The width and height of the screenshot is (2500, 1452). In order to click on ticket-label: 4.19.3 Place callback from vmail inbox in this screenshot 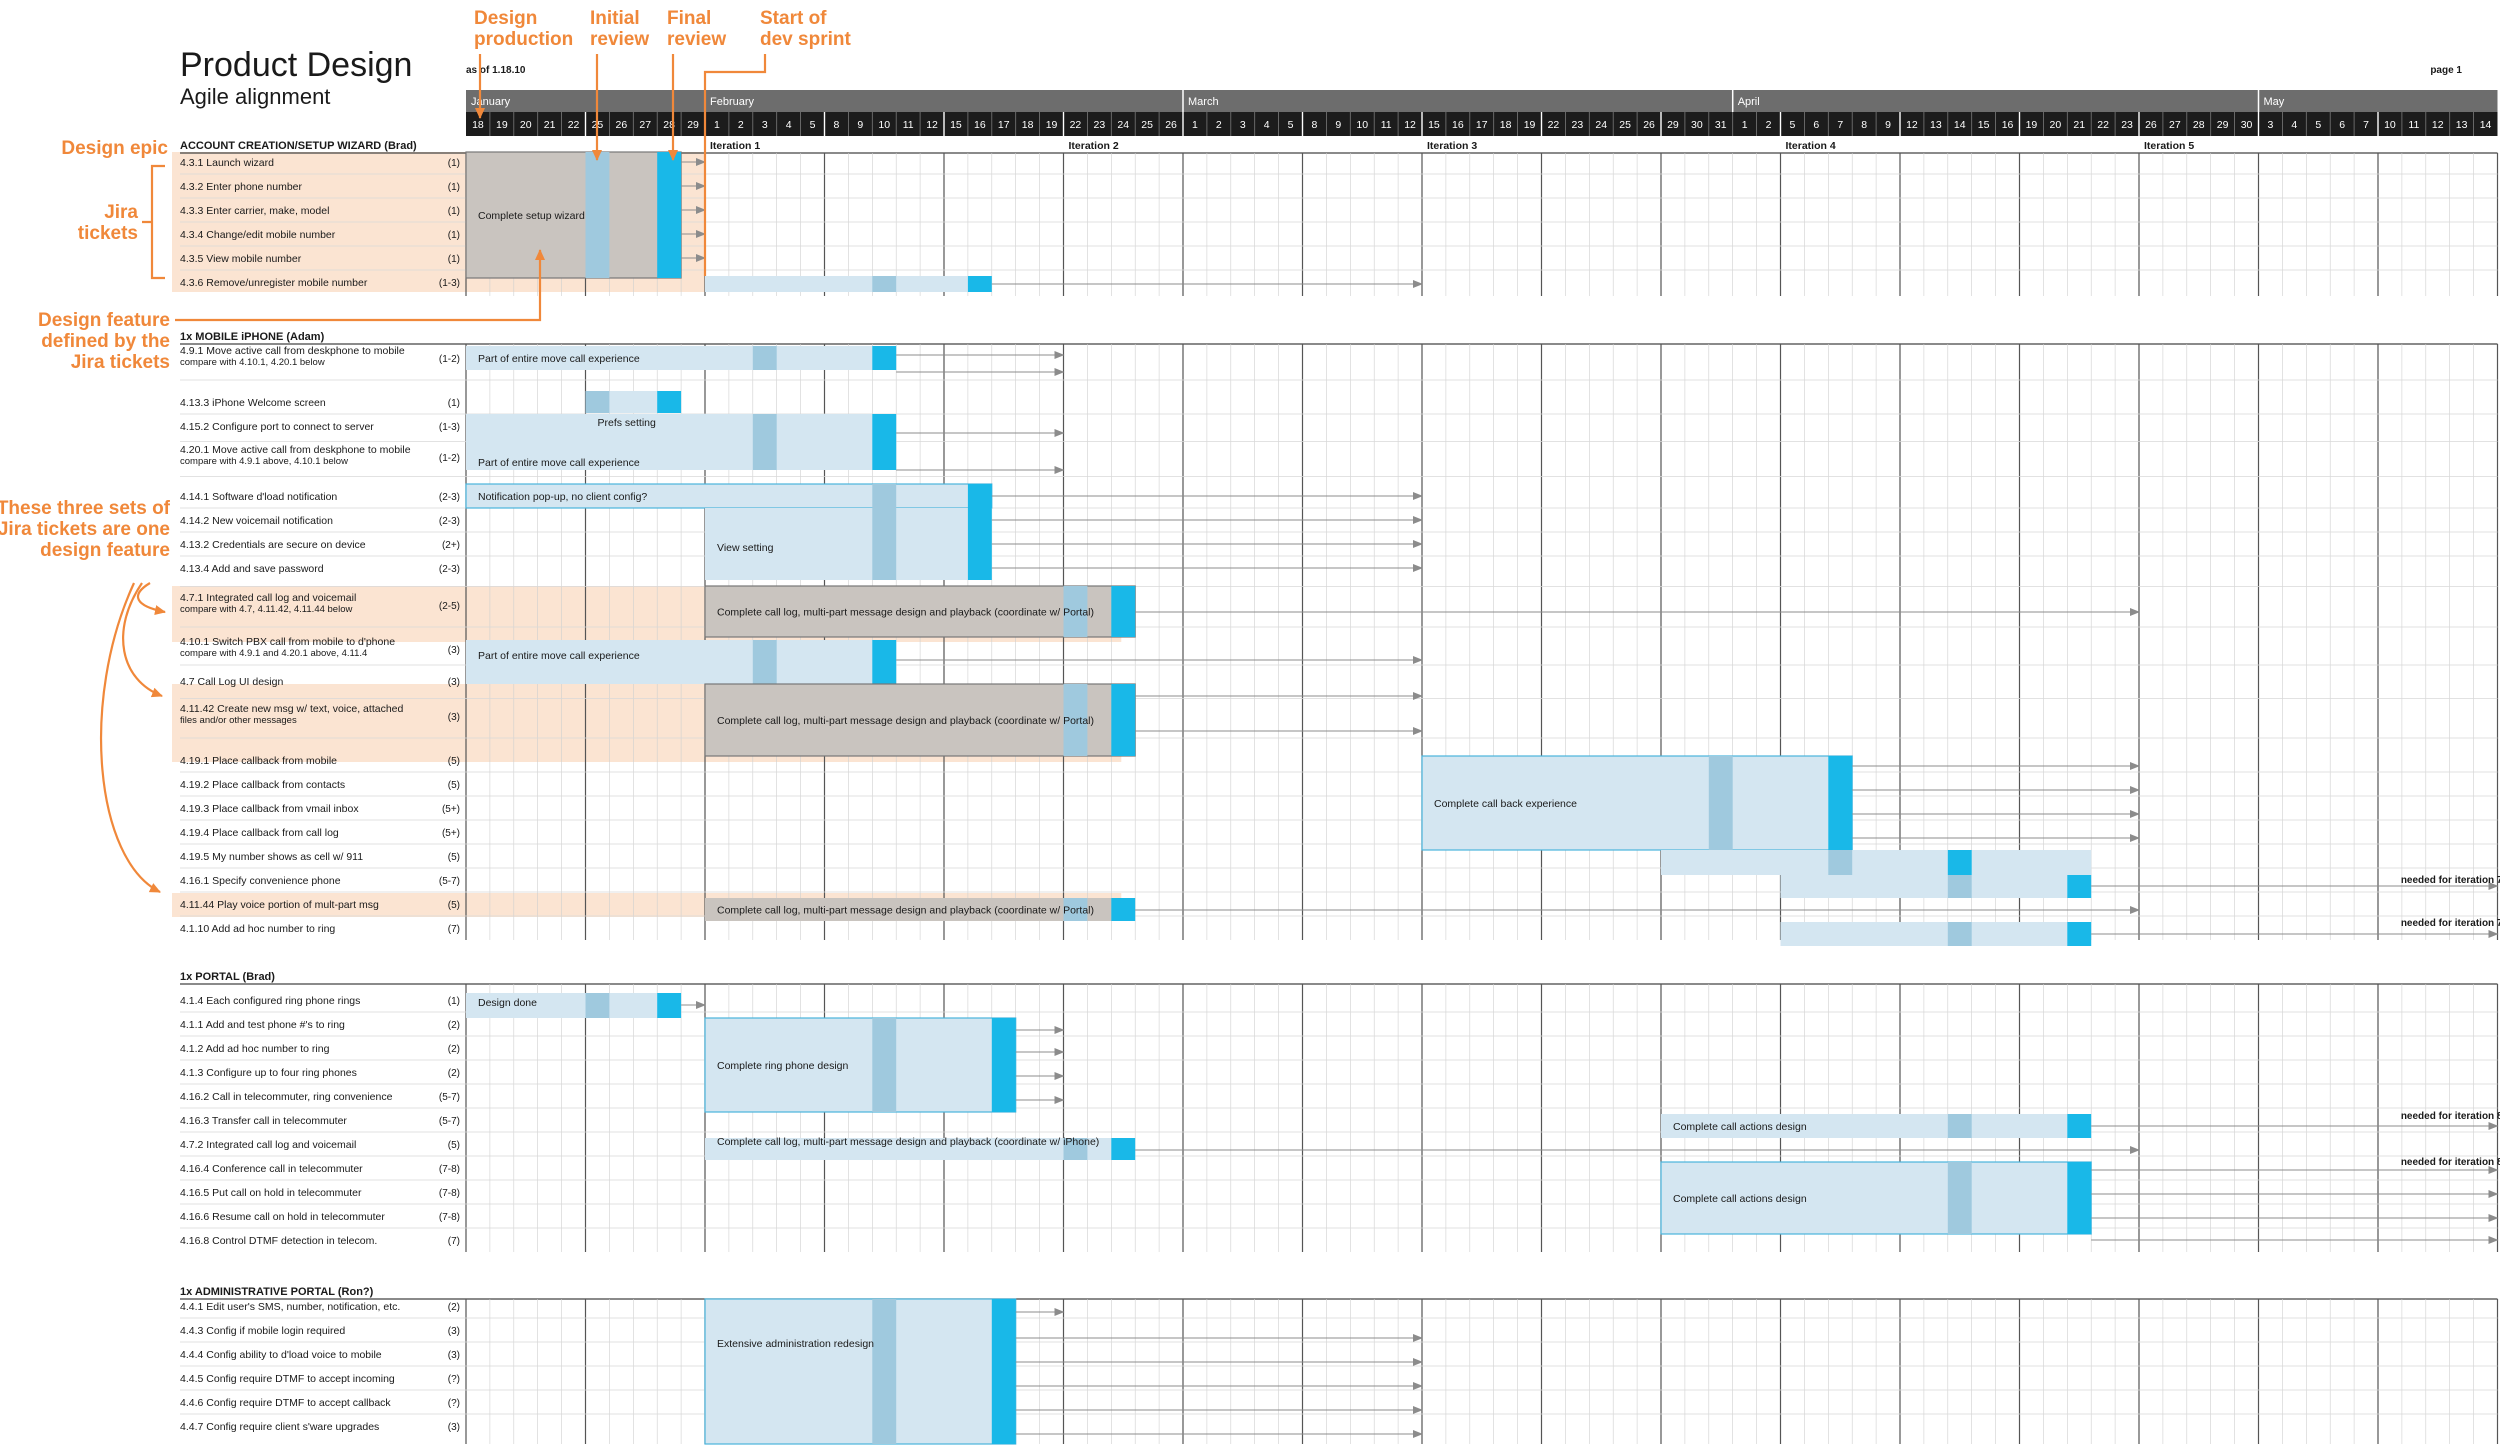, I will do `click(269, 809)`.